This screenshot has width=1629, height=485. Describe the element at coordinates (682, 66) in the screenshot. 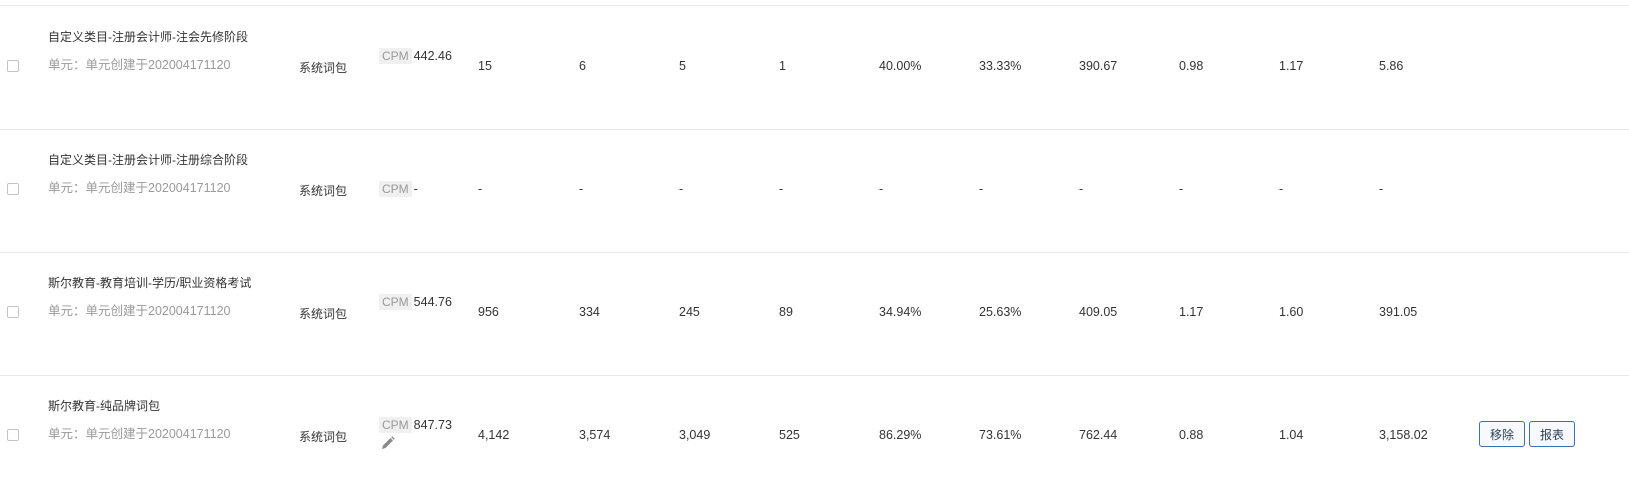

I see `metric-cell: 5` at that location.